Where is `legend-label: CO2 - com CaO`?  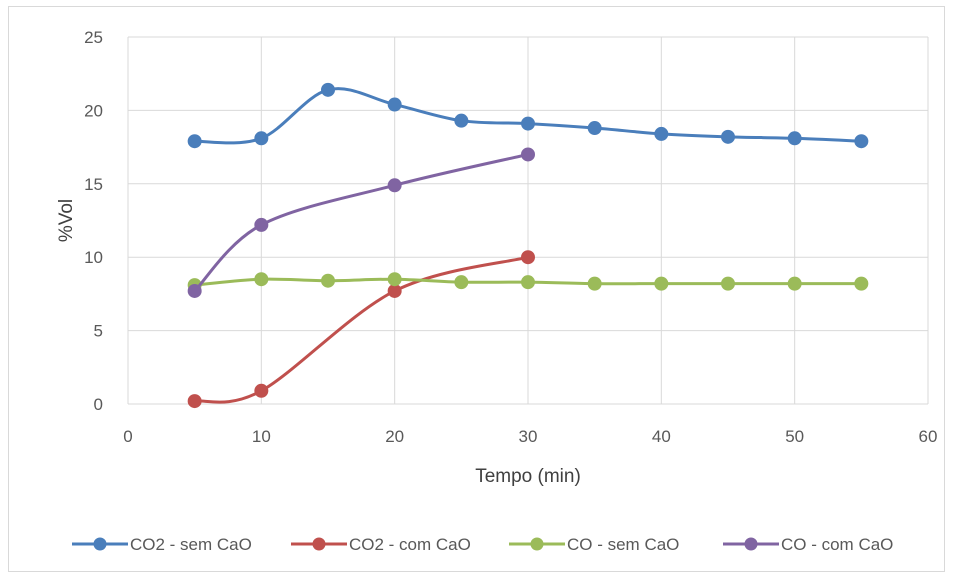
legend-label: CO2 - com CaO is located at coordinates (410, 544).